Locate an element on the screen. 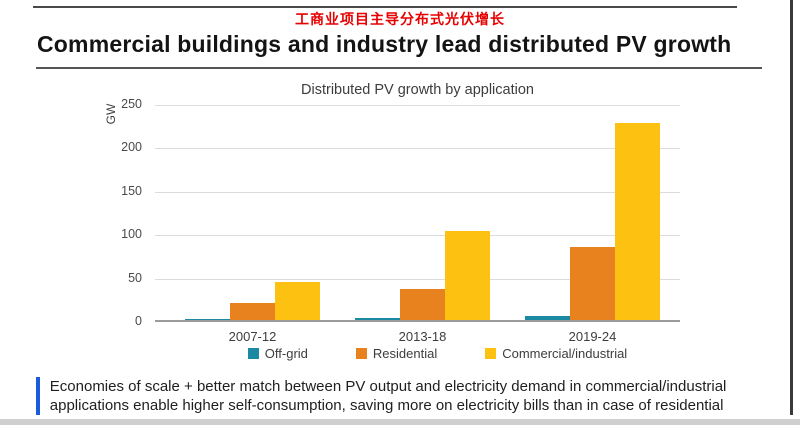 The height and width of the screenshot is (425, 800). y-tick-label-50: 50 is located at coordinates (135, 277).